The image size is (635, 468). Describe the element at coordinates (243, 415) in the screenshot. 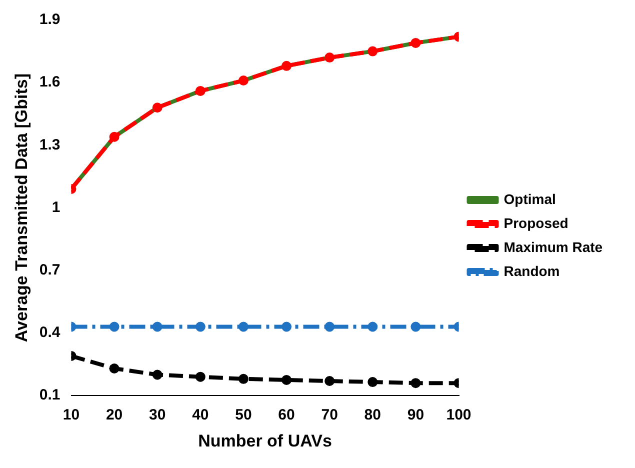

I see `x-tick-label: 50` at that location.